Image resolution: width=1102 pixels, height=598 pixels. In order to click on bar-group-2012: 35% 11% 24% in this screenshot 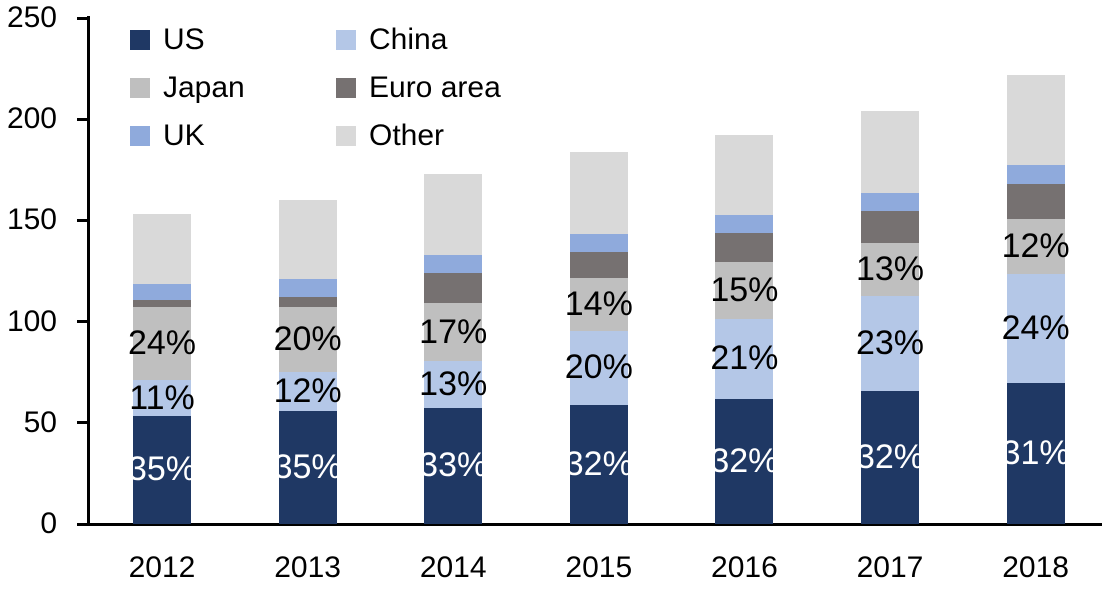, I will do `click(162, 369)`.